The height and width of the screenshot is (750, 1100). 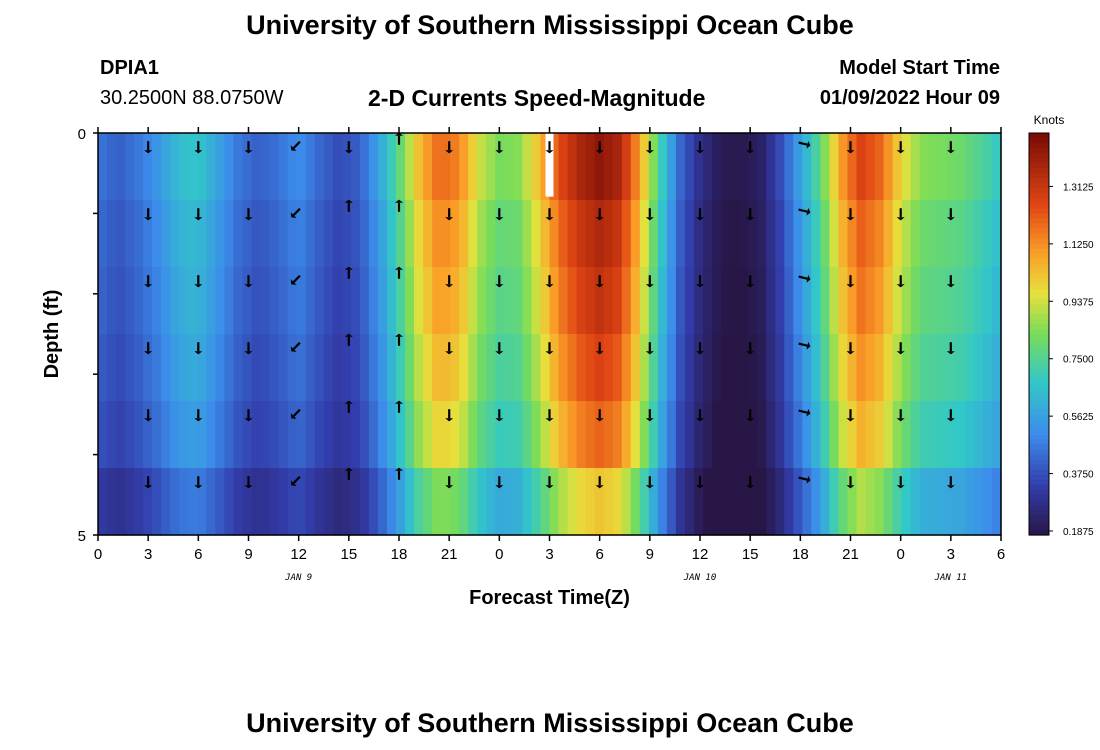 What do you see at coordinates (296, 144) in the screenshot?
I see `current-arrow` at bounding box center [296, 144].